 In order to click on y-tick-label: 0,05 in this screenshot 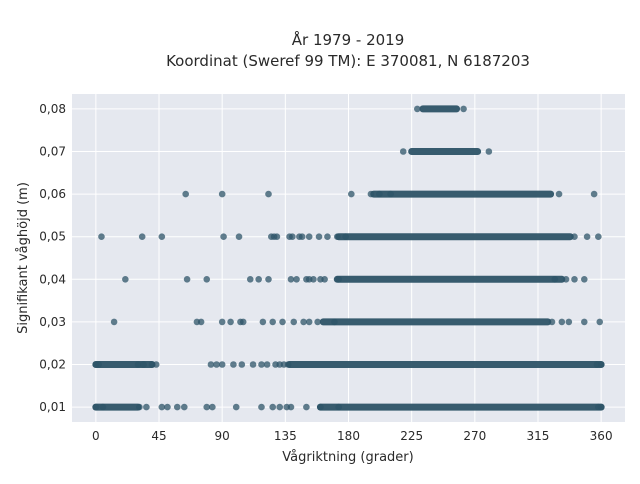, I will do `click(52, 237)`.